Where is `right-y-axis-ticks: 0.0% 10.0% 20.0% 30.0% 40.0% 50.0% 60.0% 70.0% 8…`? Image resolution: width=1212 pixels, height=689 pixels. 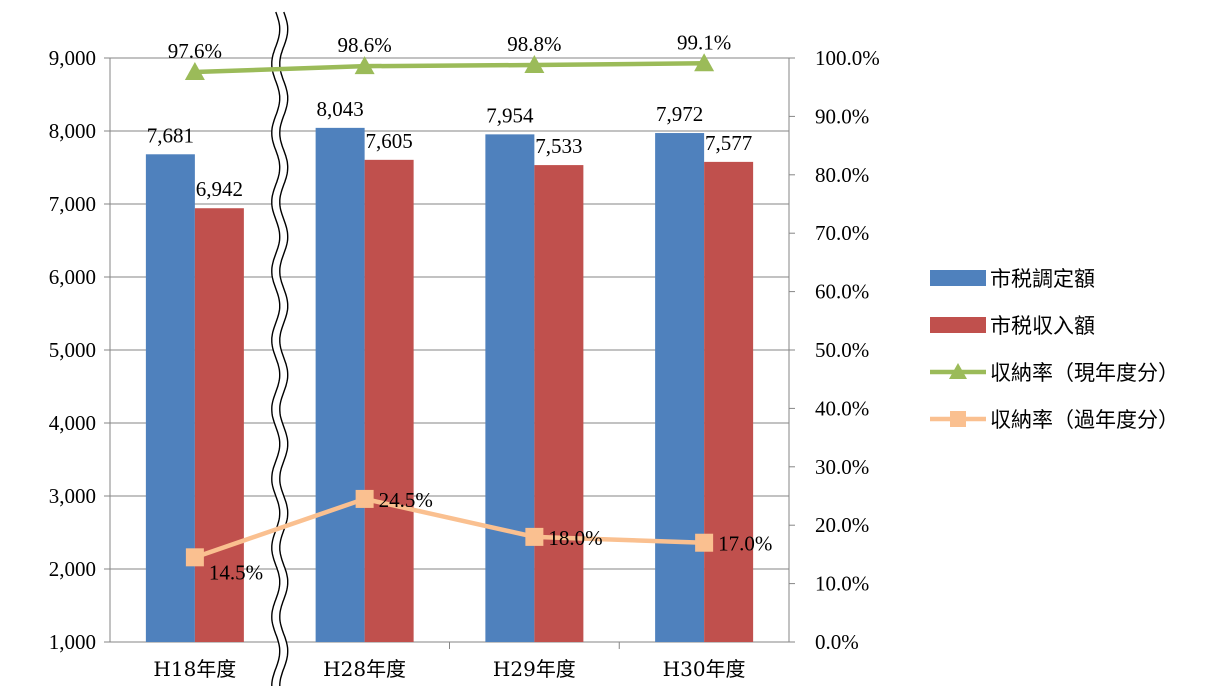
right-y-axis-ticks: 0.0% 10.0% 20.0% 30.0% 40.0% 50.0% 60.0% 70.0% 8… is located at coordinates (847, 350).